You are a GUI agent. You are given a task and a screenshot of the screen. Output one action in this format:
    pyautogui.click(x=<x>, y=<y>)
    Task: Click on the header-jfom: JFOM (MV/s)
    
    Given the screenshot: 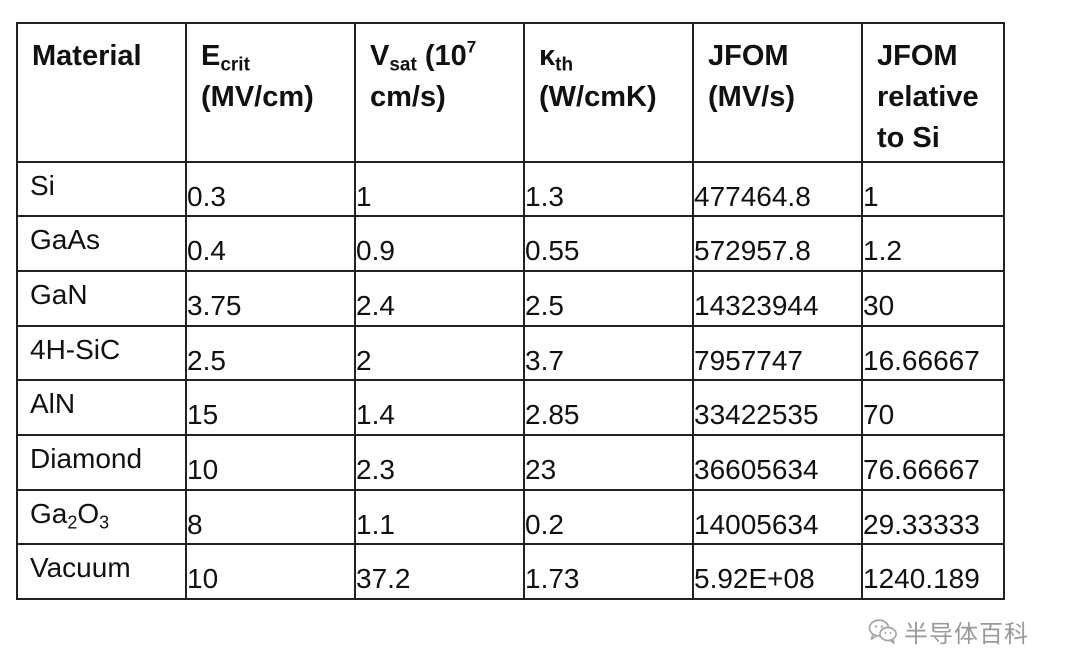 What is the action you would take?
    pyautogui.click(x=777, y=92)
    